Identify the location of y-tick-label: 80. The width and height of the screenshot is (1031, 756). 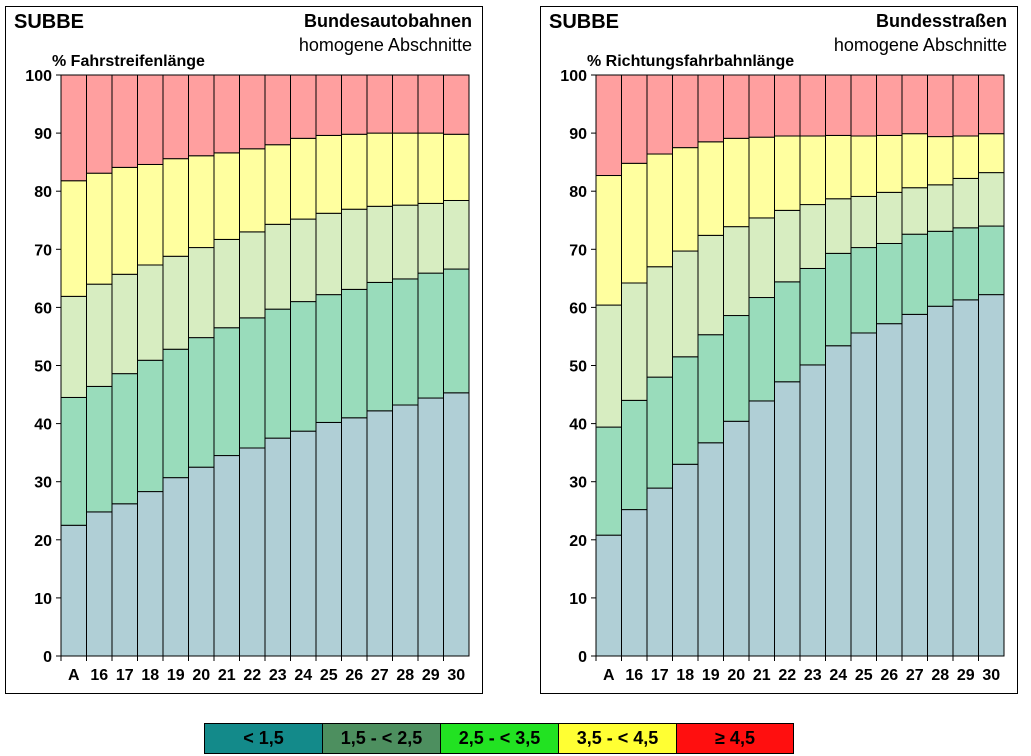
(578, 192).